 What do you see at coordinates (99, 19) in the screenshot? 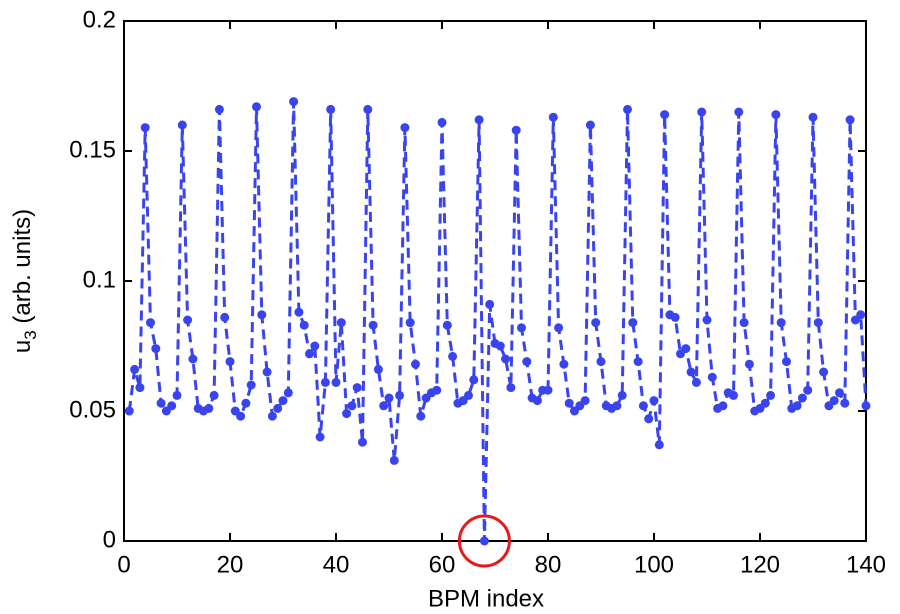
I see `y-tick-label: 0.2` at bounding box center [99, 19].